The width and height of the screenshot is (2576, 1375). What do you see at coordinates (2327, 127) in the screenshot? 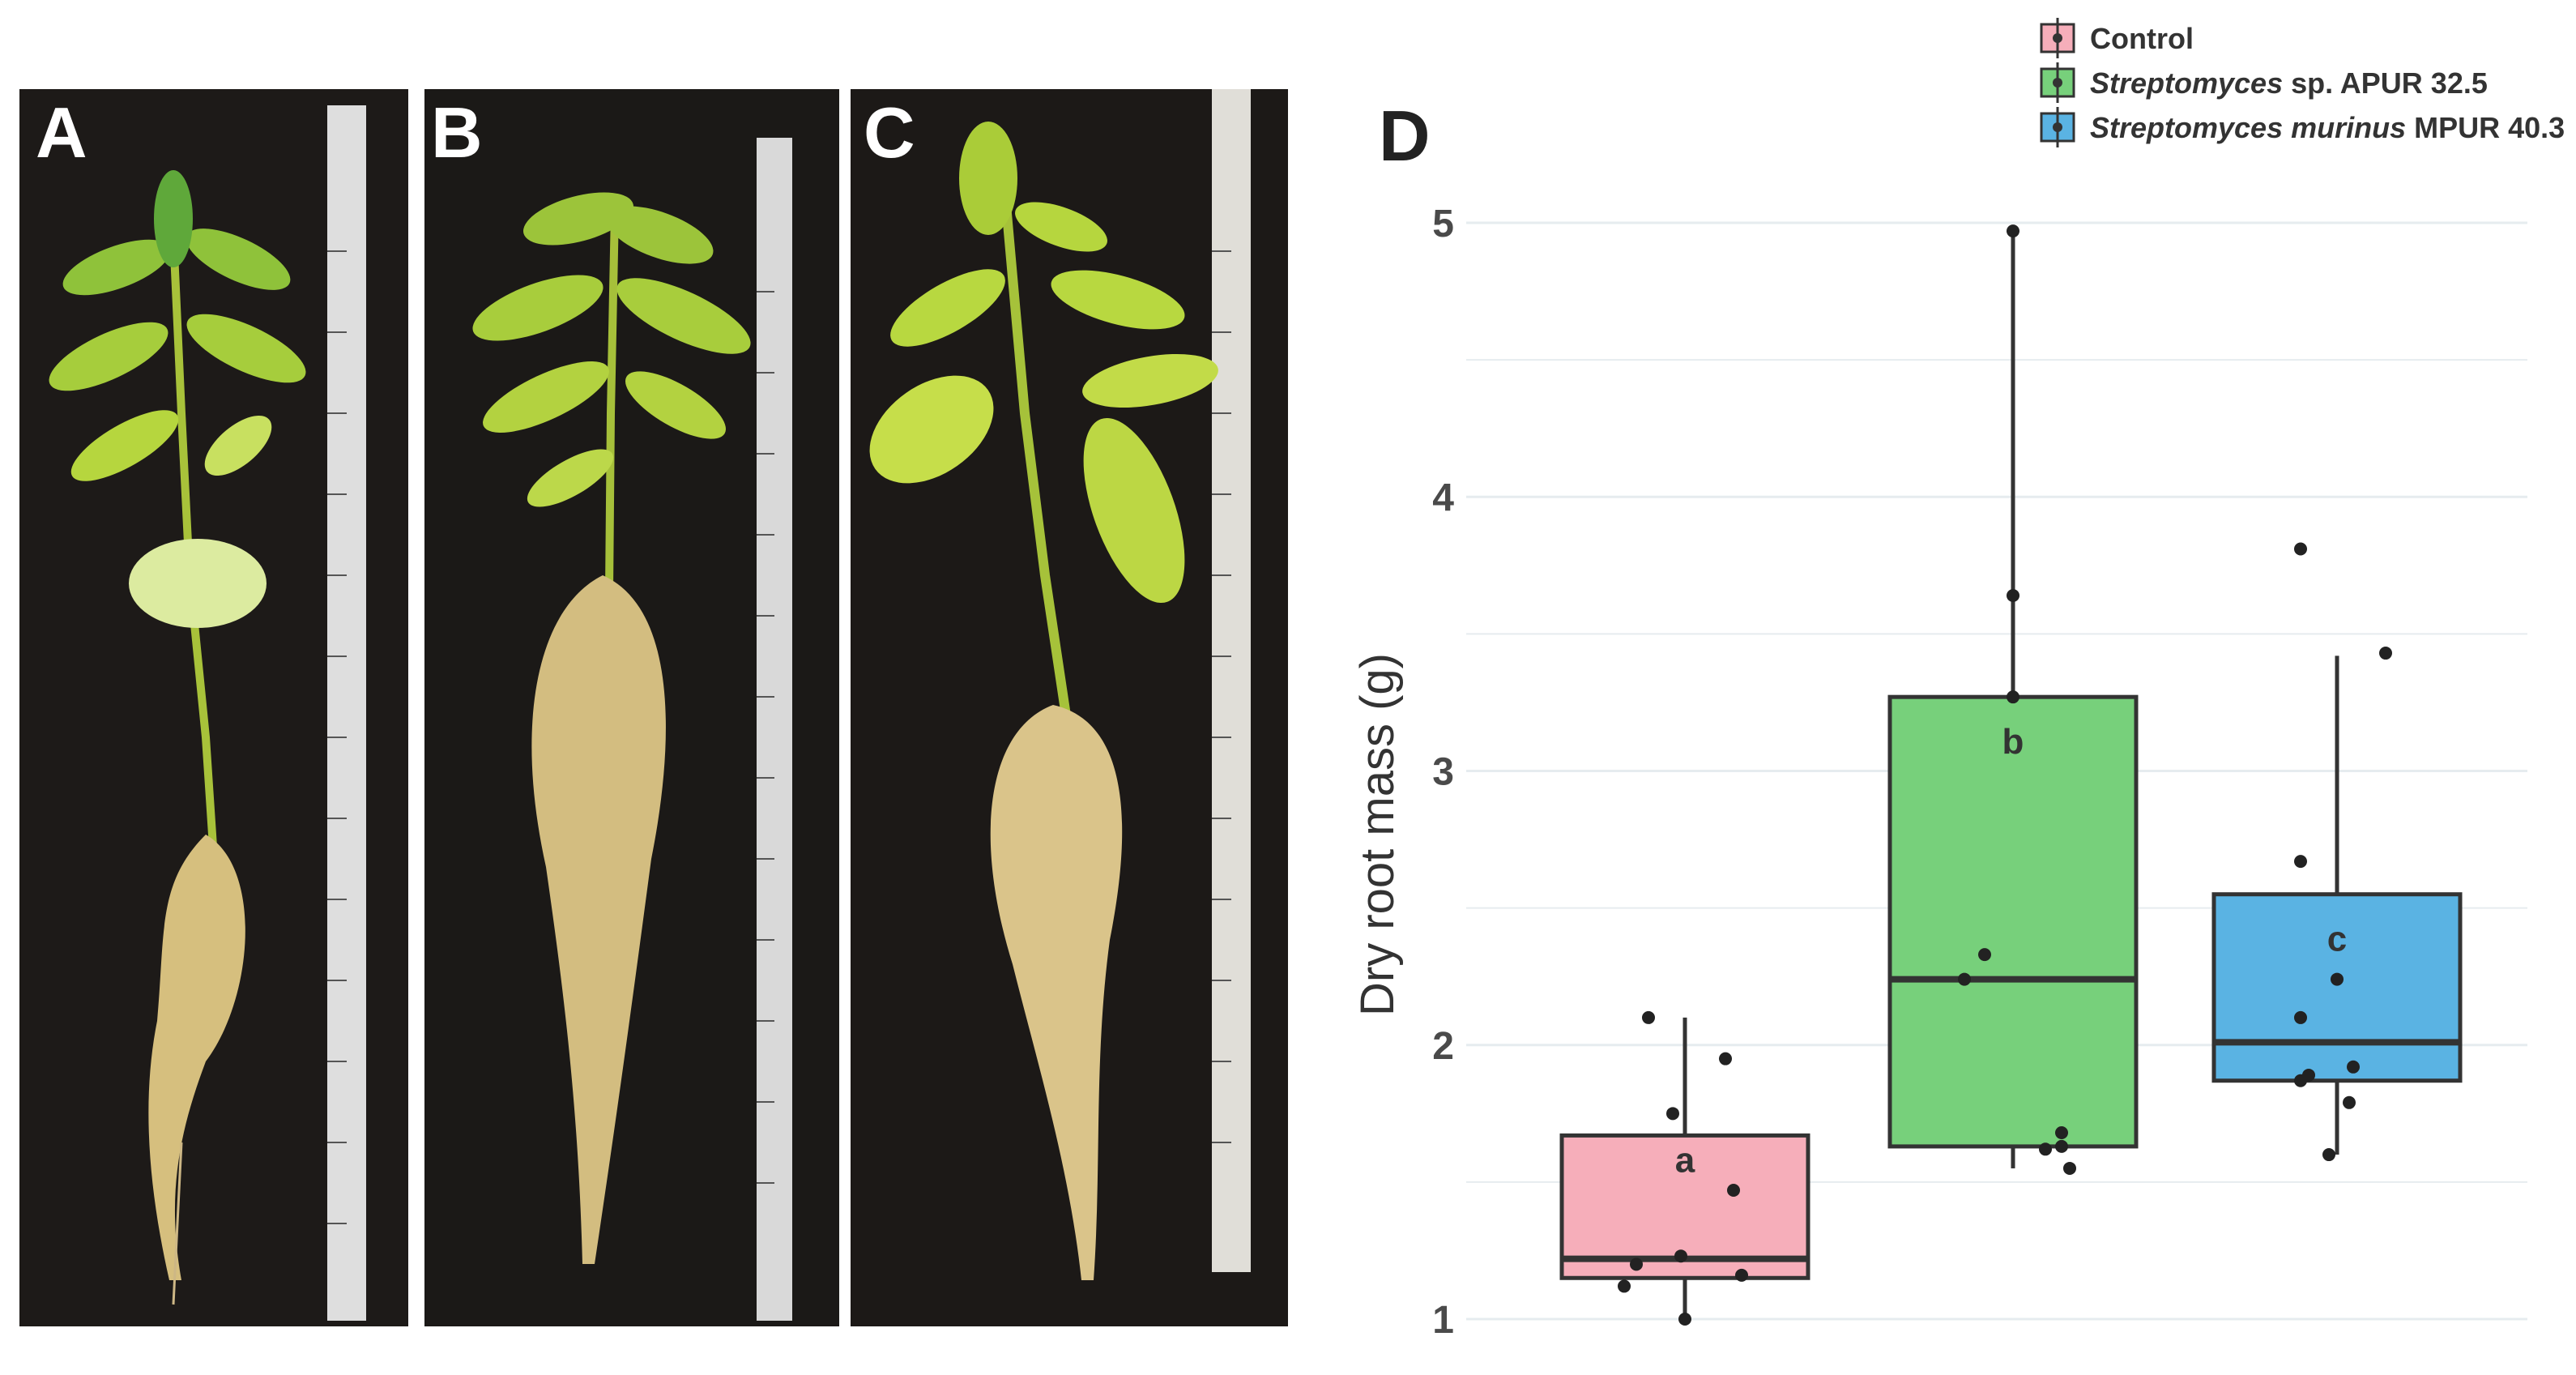
I see `legend-label: Streptomyces murinus MPUR 40.3` at bounding box center [2327, 127].